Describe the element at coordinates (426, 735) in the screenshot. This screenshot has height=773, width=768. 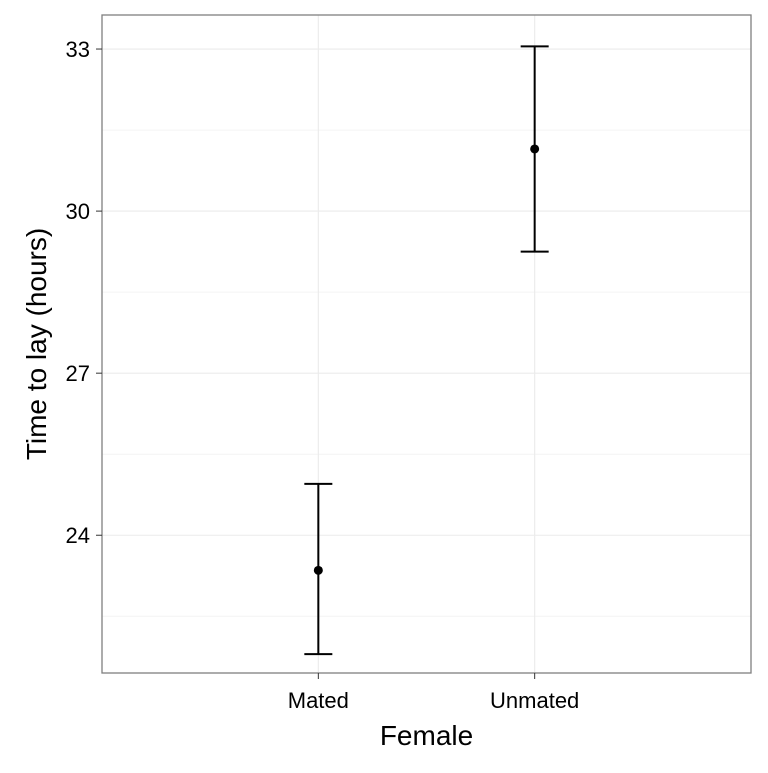
I see `x-axis-title: Female` at that location.